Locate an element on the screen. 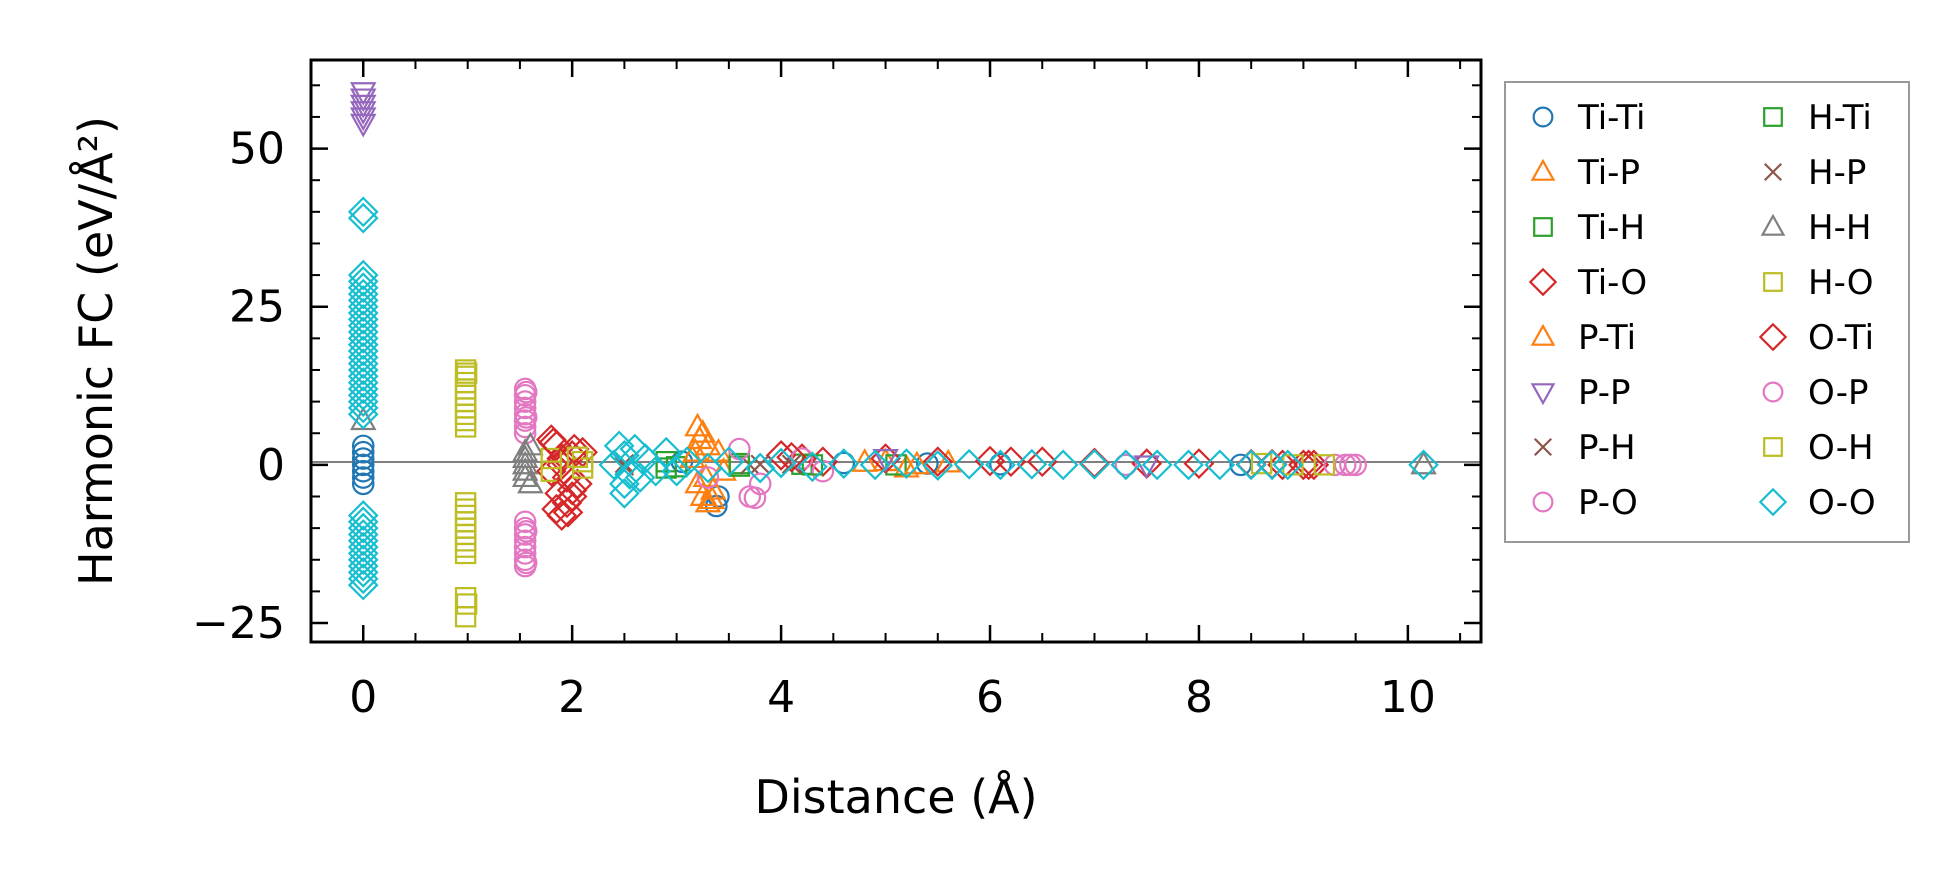 This screenshot has width=1956, height=883. legend-label: Ti-Ti is located at coordinates (1611, 118).